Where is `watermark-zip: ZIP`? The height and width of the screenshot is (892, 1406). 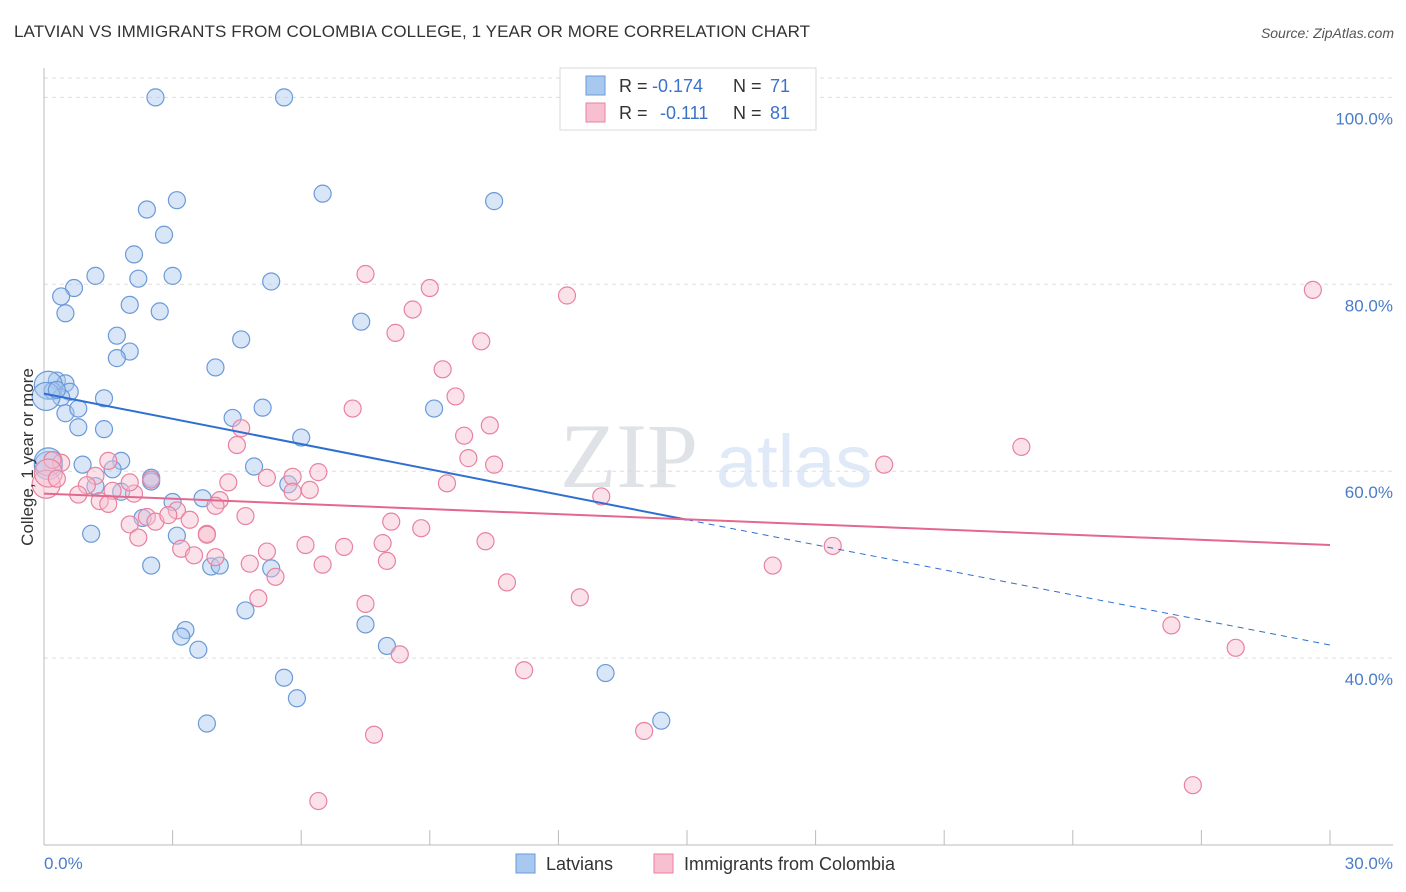
watermark-zip: ZIP is located at coordinates (629, 456).